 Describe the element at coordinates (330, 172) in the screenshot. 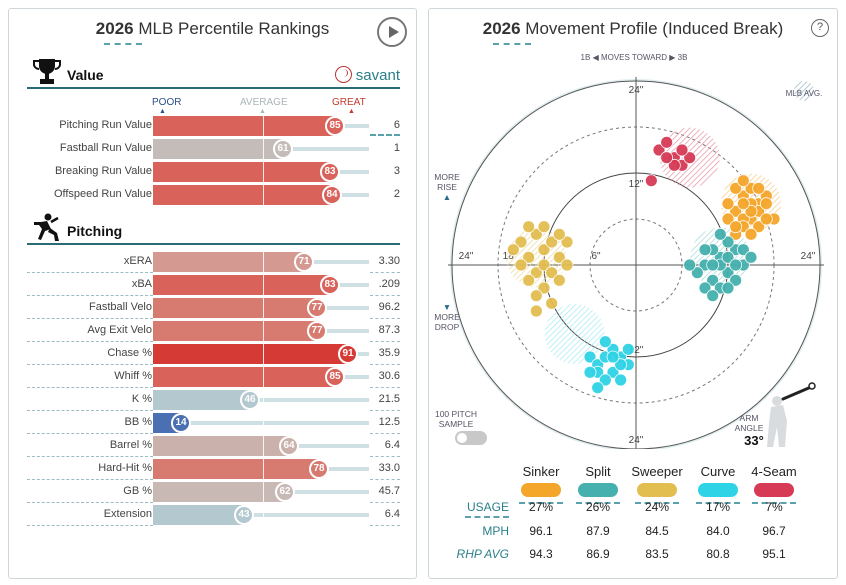

I see `percentile-bubble: 83` at that location.